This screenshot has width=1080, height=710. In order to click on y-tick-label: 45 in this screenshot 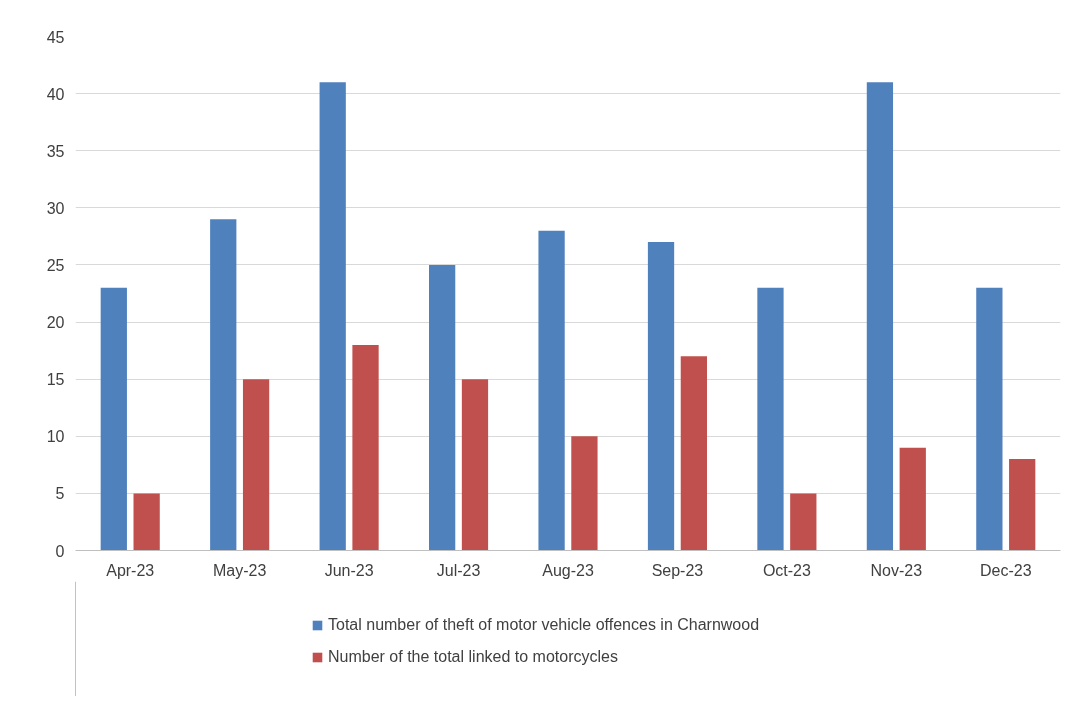, I will do `click(55, 37)`.